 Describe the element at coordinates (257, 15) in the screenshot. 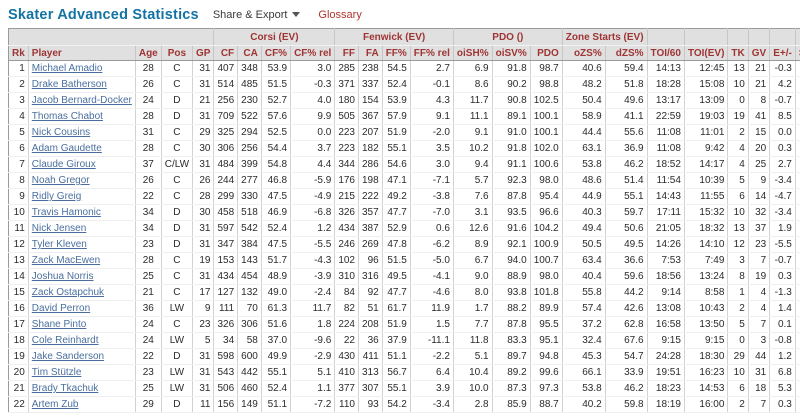

I see `share-export-button: Share & Export` at that location.